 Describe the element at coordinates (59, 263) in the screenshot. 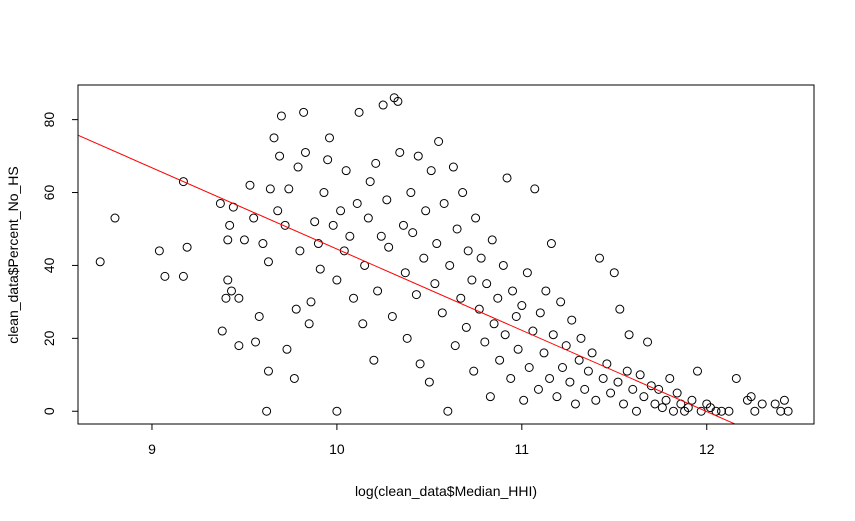

I see `y-axis: 0 20 40 60 80` at that location.